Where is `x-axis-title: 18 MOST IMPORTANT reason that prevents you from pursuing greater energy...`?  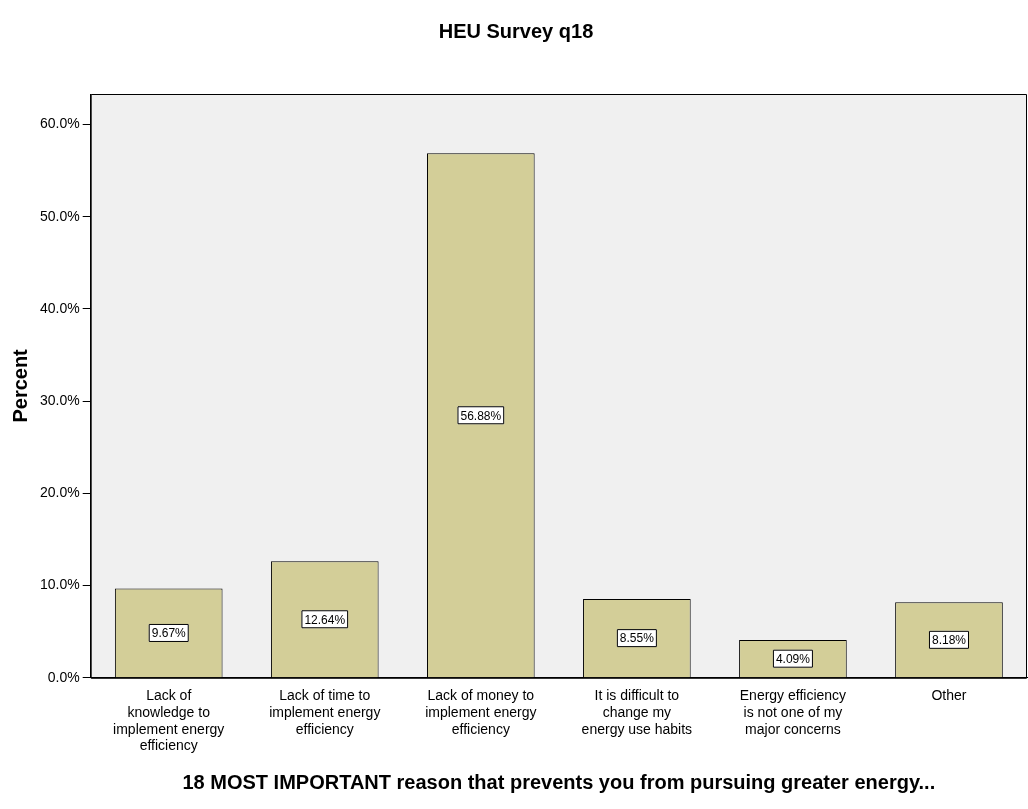
x-axis-title: 18 MOST IMPORTANT reason that prevents you from pursuing greater energy... is located at coordinates (559, 781).